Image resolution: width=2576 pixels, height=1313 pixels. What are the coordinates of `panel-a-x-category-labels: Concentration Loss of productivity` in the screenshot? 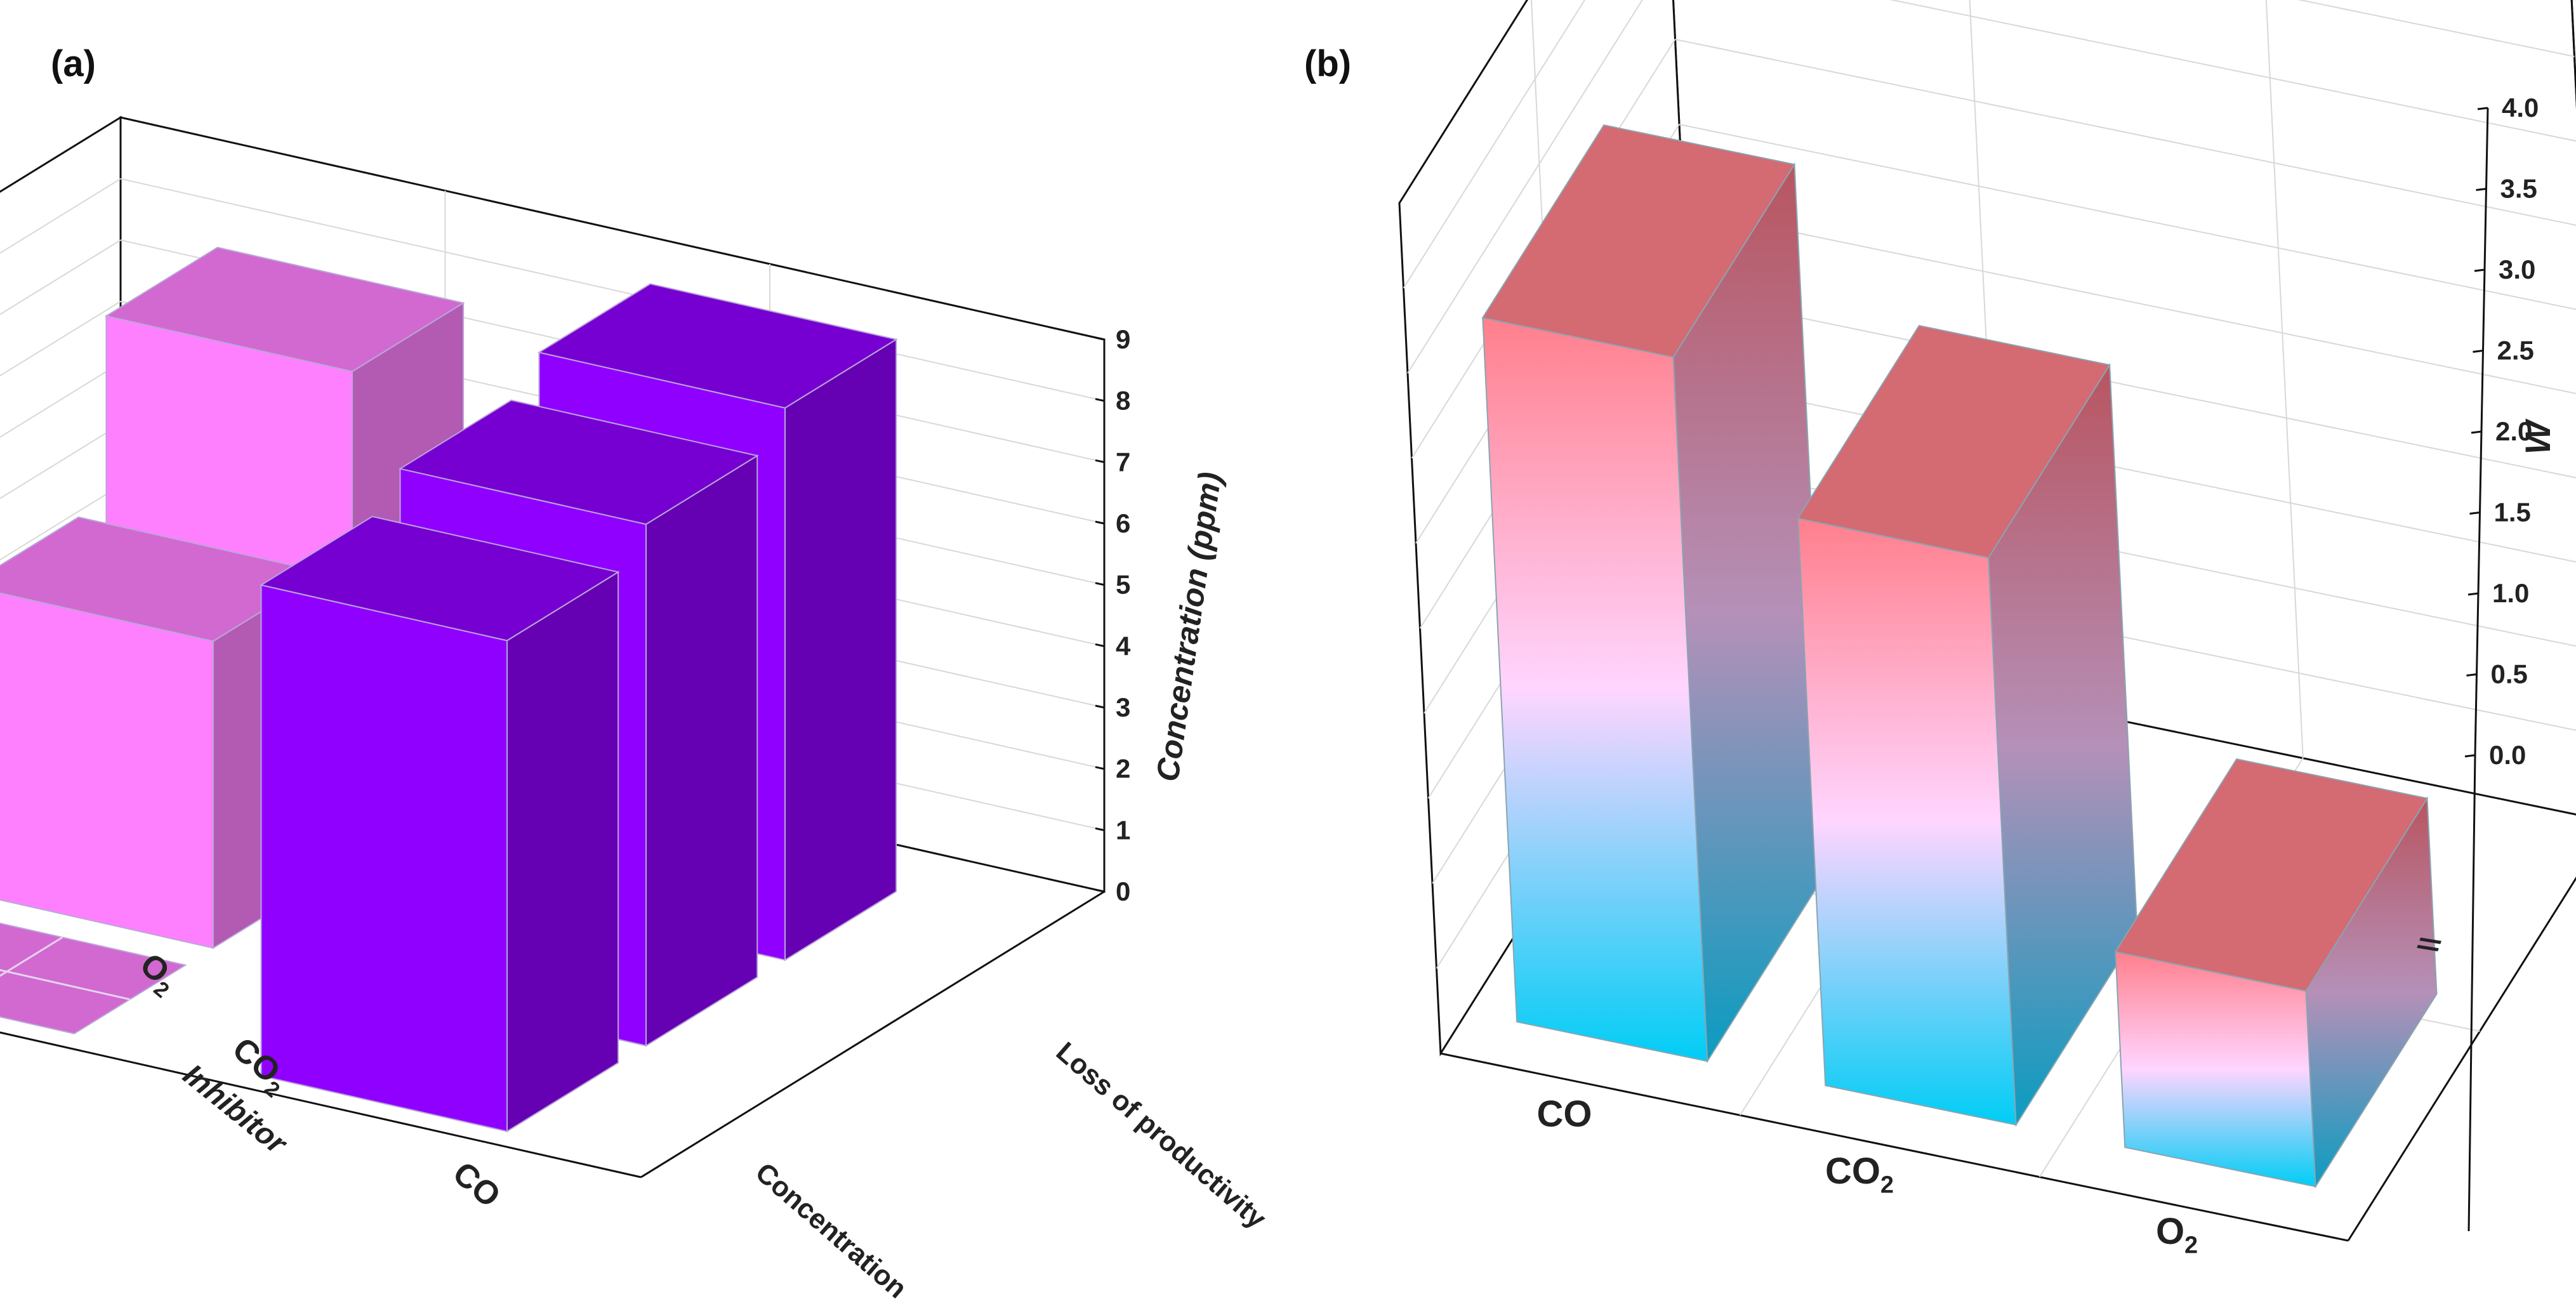 It's located at (1011, 1170).